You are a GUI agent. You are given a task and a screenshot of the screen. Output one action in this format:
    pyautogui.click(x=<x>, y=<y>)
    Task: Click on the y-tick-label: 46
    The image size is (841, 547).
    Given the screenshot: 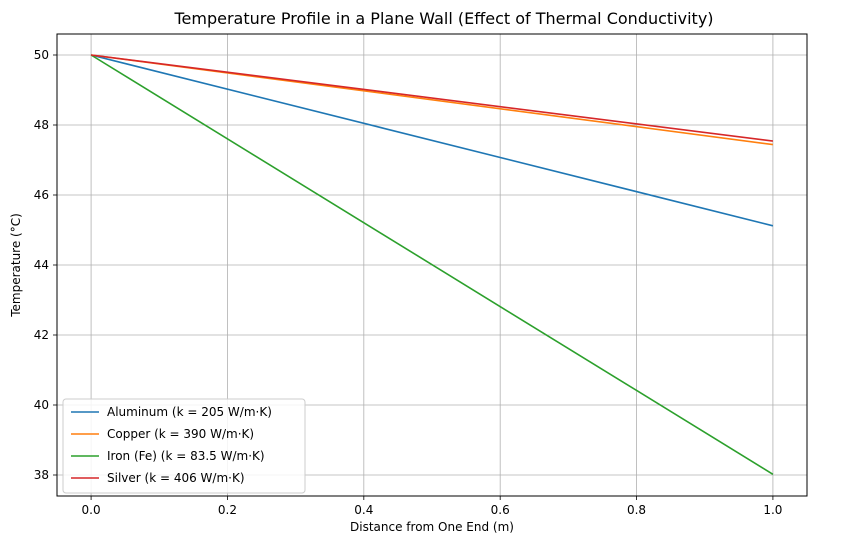 What is the action you would take?
    pyautogui.click(x=41, y=195)
    